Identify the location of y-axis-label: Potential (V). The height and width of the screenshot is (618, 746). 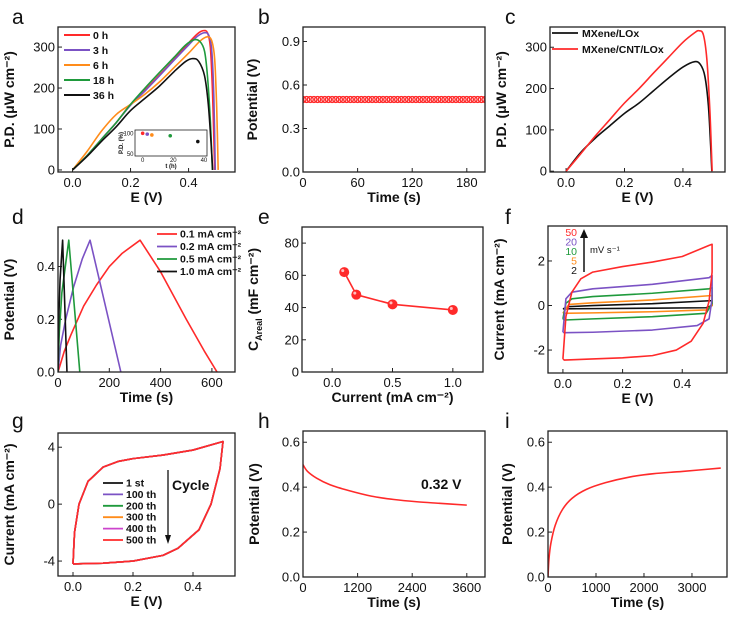
(507, 504).